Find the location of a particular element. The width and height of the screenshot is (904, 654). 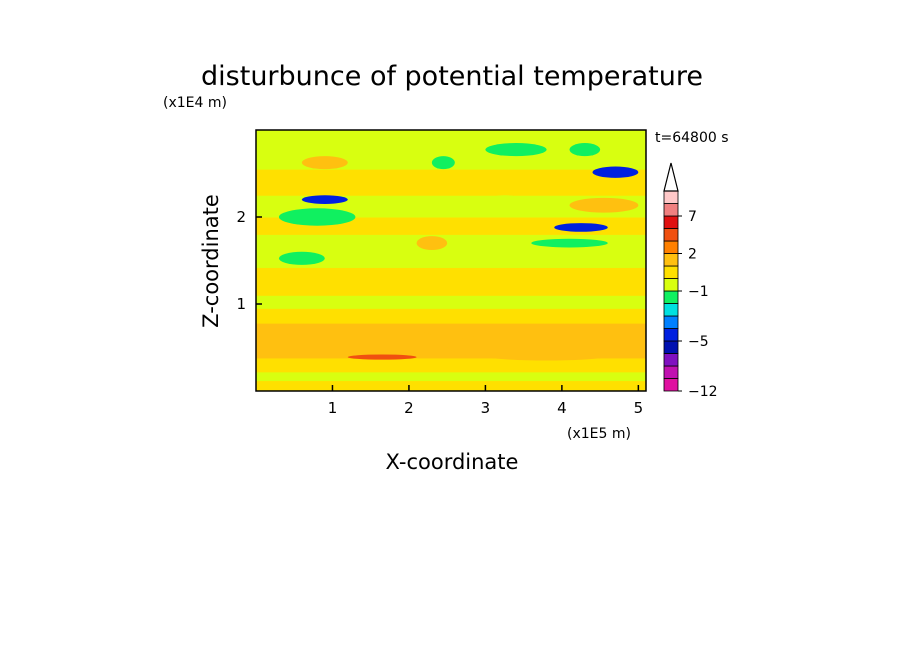

x-tick-label-0: 1 is located at coordinates (333, 408).